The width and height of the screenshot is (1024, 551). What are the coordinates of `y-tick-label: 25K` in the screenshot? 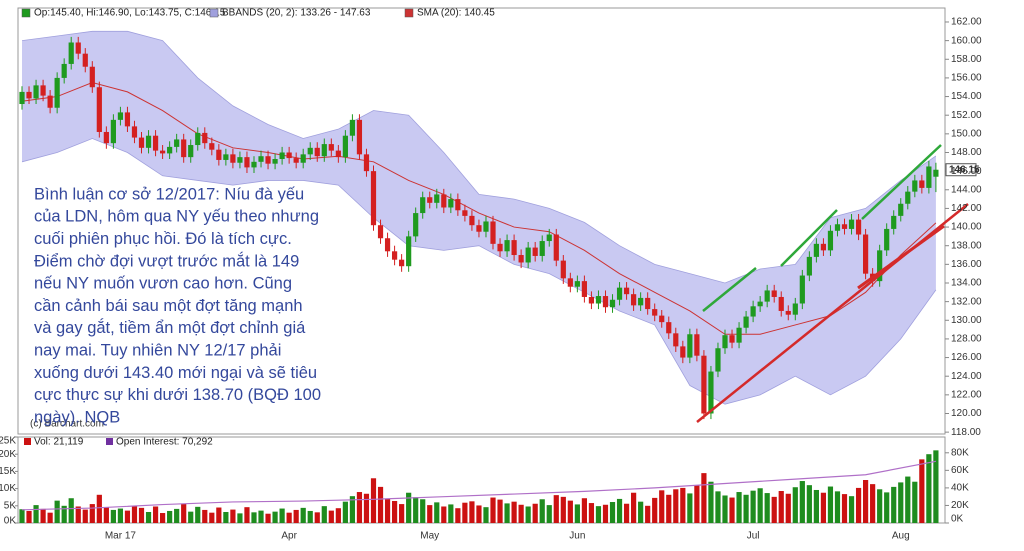 It's located at (8, 441).